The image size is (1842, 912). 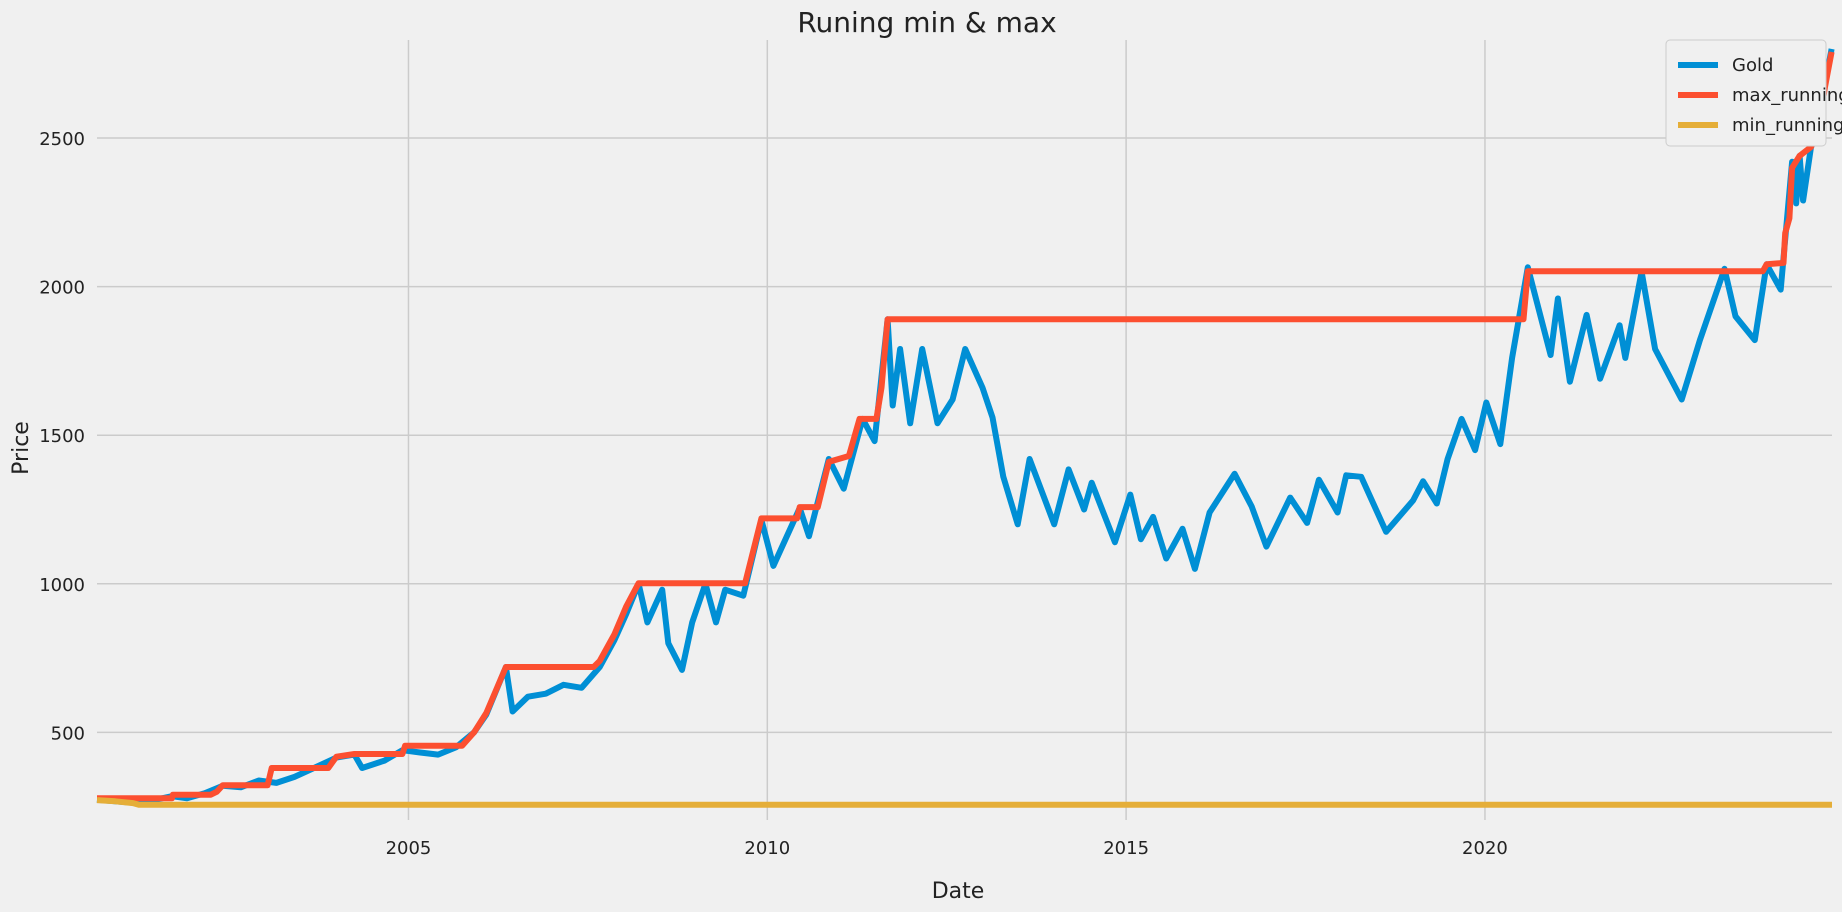 What do you see at coordinates (1787, 125) in the screenshot?
I see `legend-label: min_running` at bounding box center [1787, 125].